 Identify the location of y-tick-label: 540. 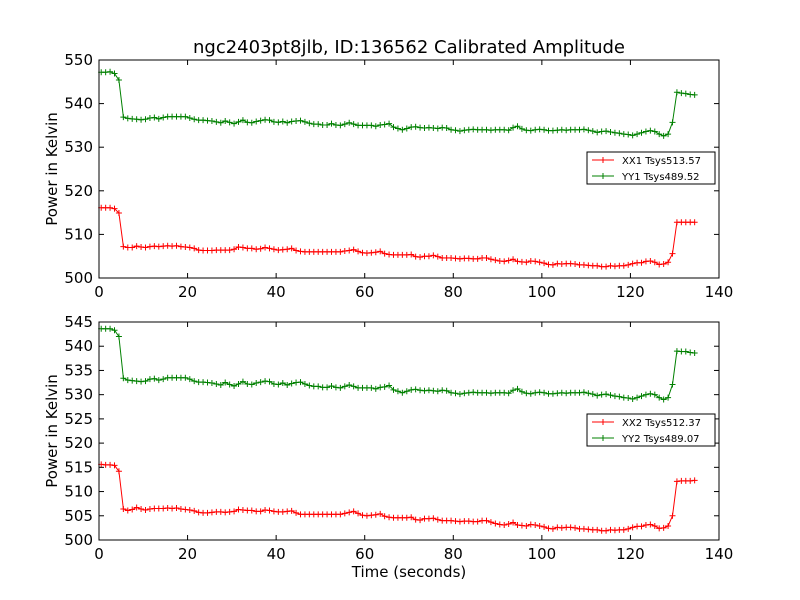
(78, 346).